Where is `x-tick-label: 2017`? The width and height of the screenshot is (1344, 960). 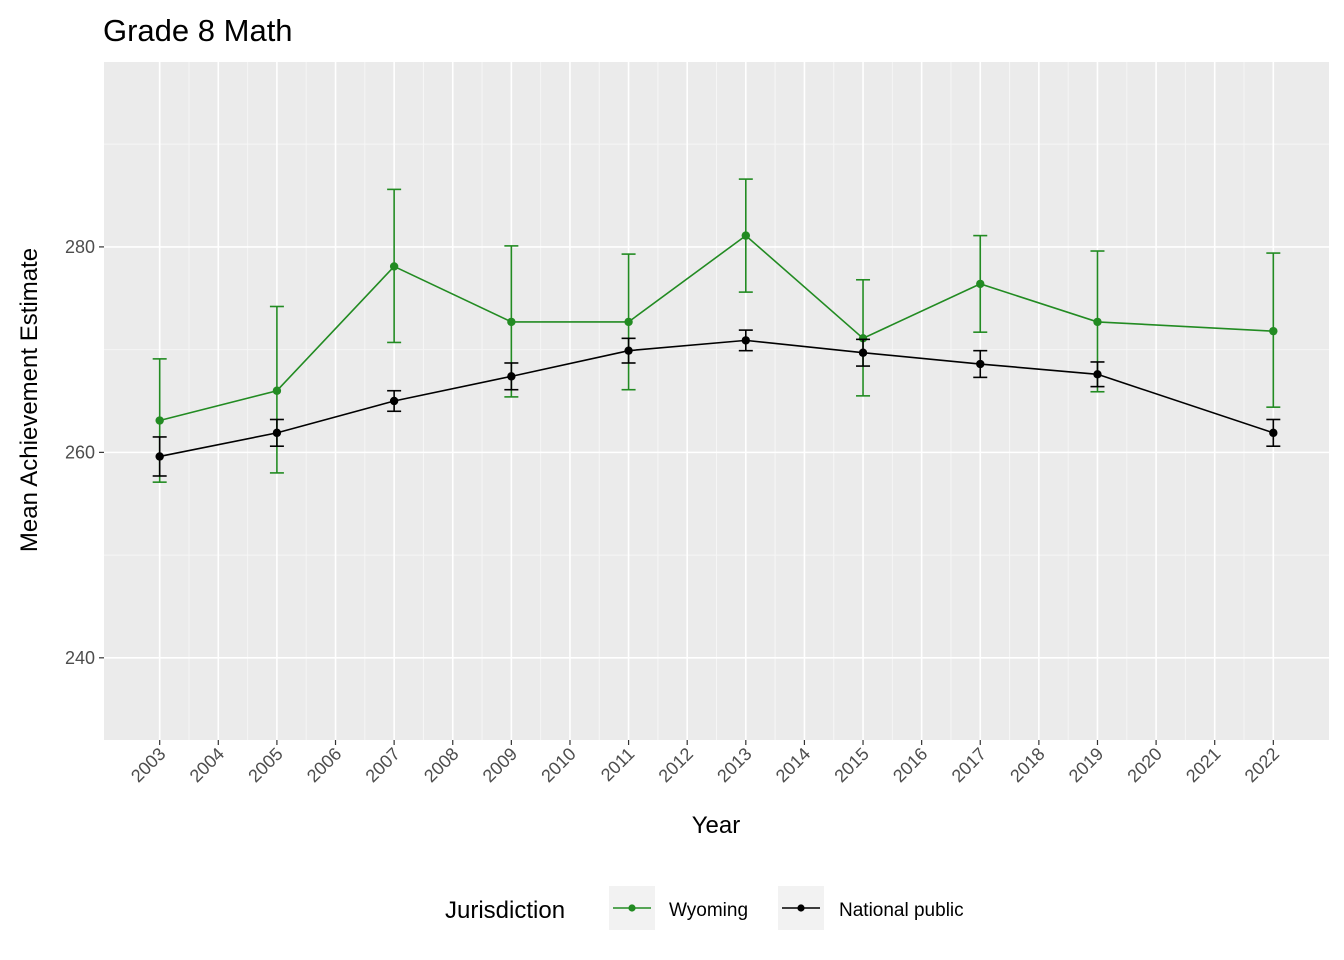 x-tick-label: 2017 is located at coordinates (969, 765).